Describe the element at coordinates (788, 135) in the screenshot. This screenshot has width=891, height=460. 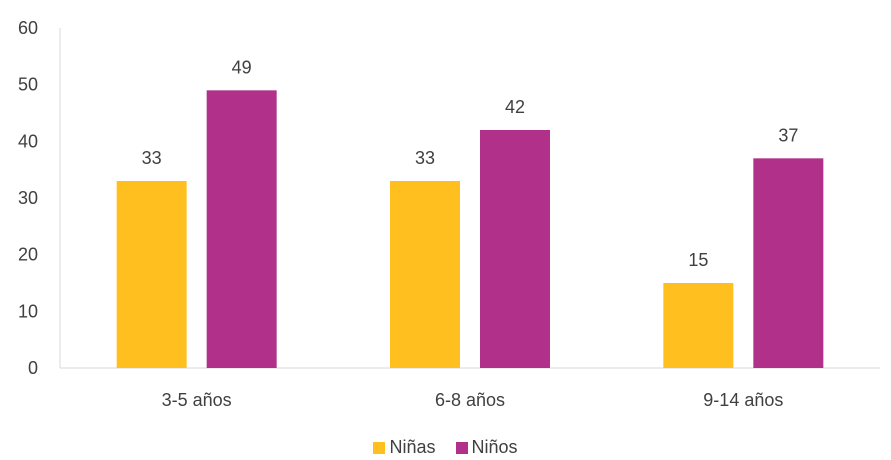
I see `data-label: 37` at that location.